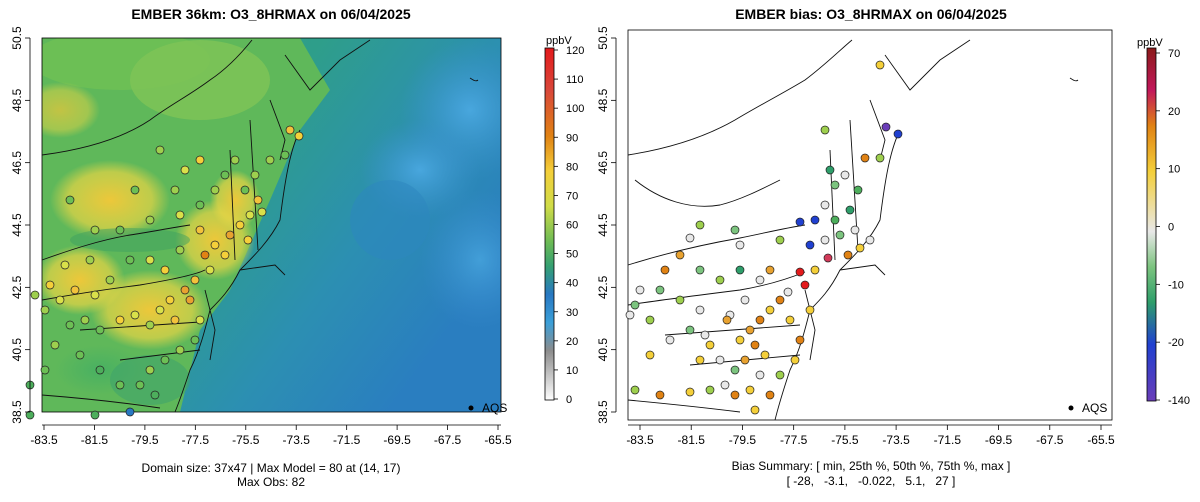 The width and height of the screenshot is (1200, 502). Describe the element at coordinates (196, 440) in the screenshot. I see `left-x-tick-label: -77.5` at that location.